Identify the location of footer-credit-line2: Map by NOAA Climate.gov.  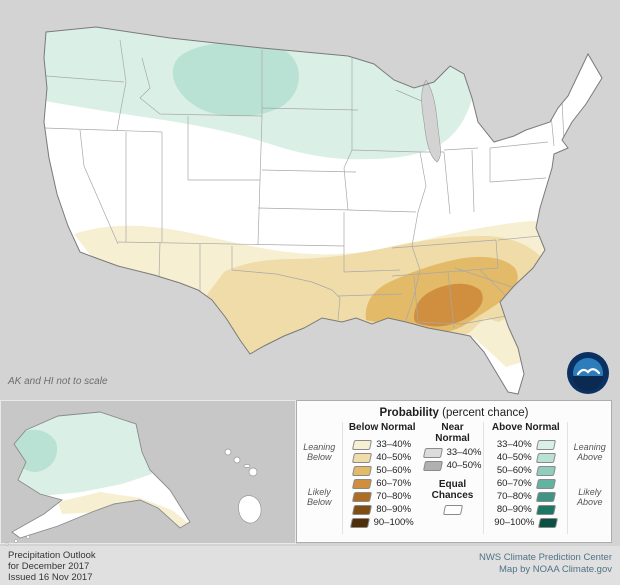
(555, 569).